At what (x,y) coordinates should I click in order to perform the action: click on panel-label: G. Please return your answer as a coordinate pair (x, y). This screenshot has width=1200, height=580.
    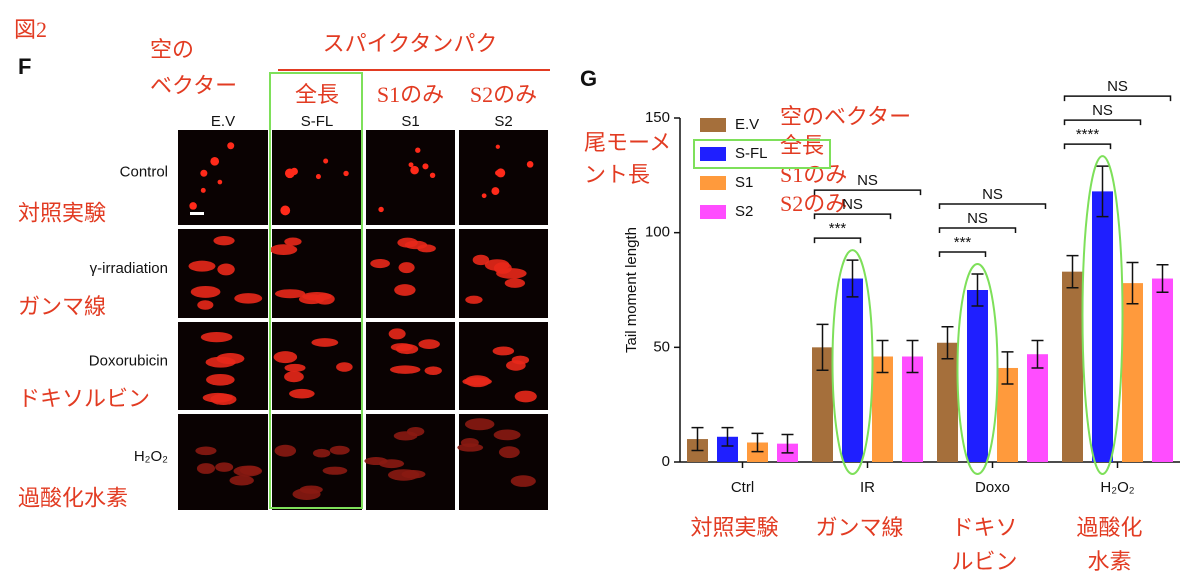
    Looking at the image, I should click on (588, 78).